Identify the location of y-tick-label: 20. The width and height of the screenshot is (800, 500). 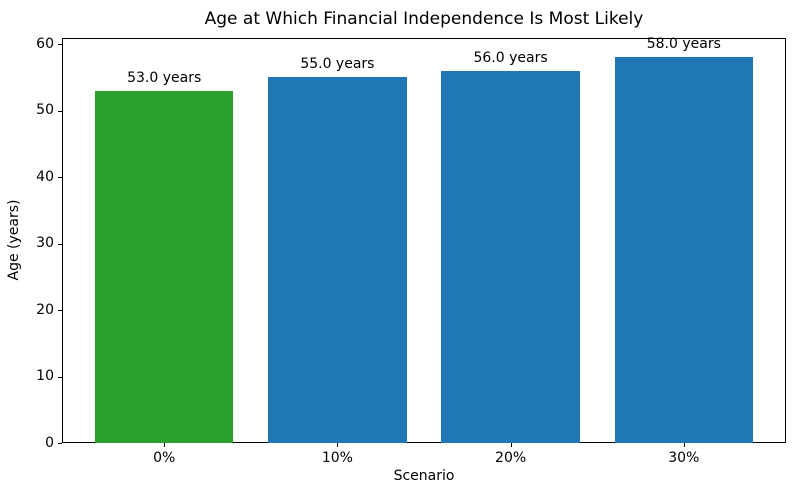
(45, 309).